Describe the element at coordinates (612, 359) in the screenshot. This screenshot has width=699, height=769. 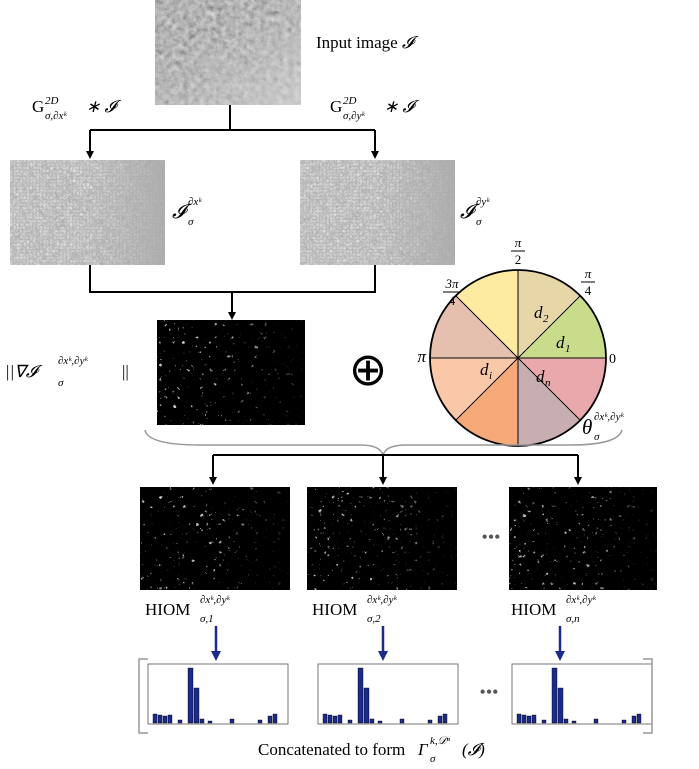
I see `angle-zero: 0` at that location.